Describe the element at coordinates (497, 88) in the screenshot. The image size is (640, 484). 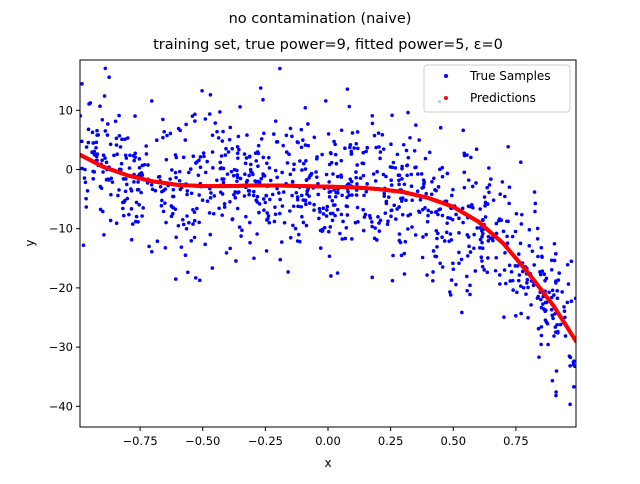
I see `legend: True Samples Predictions` at that location.